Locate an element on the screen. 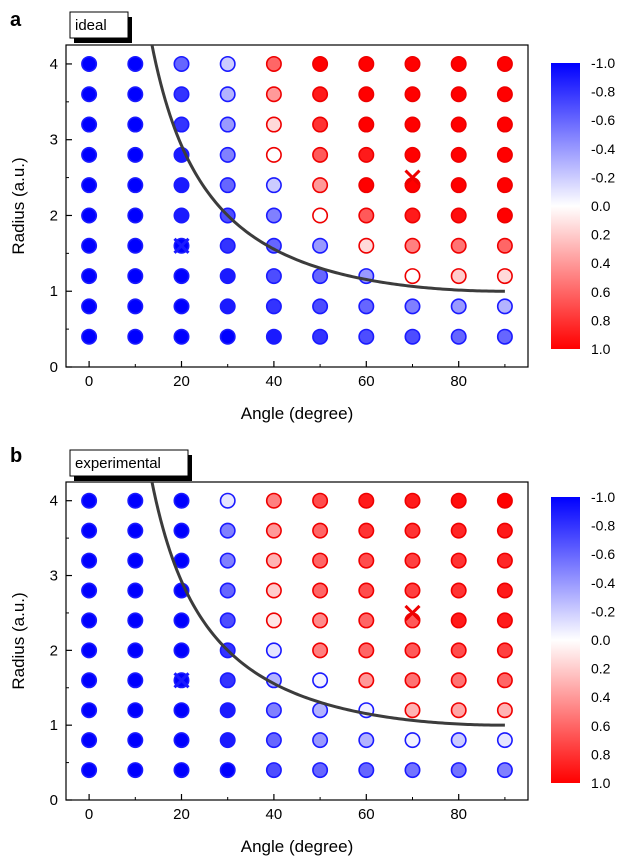  y-axis-label: Radius (a.u.) is located at coordinates (18, 205).